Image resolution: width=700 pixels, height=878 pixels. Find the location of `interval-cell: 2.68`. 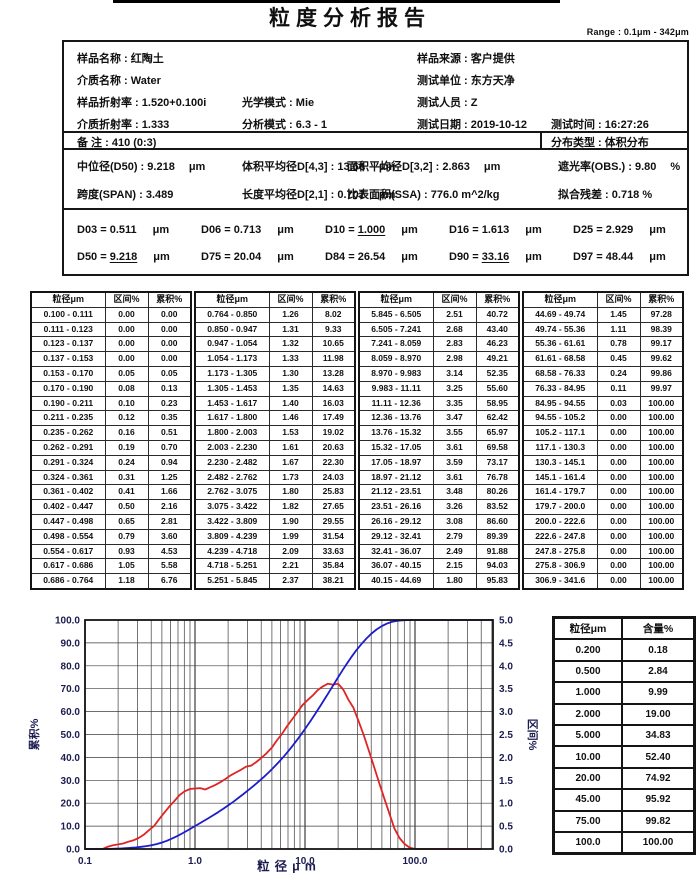

interval-cell: 2.68 is located at coordinates (454, 329).